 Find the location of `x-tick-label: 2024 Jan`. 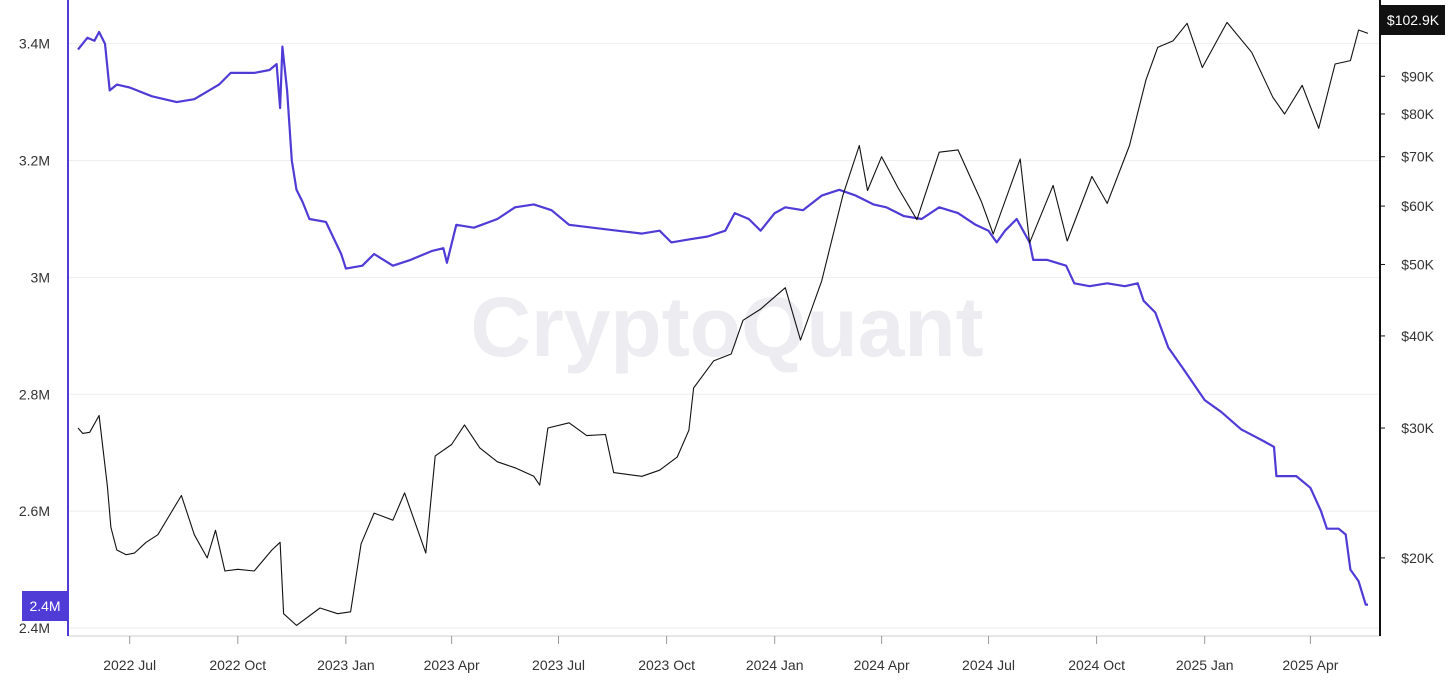

x-tick-label: 2024 Jan is located at coordinates (775, 665).